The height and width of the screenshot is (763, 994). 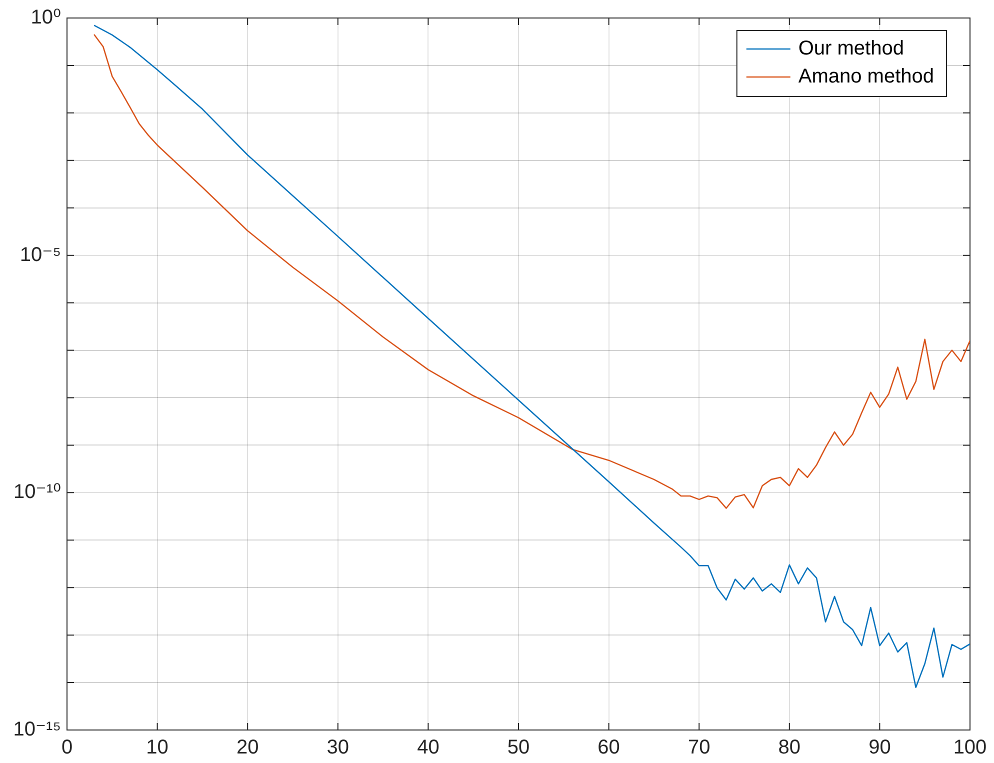 I want to click on x-tick-label: 70, so click(x=699, y=747).